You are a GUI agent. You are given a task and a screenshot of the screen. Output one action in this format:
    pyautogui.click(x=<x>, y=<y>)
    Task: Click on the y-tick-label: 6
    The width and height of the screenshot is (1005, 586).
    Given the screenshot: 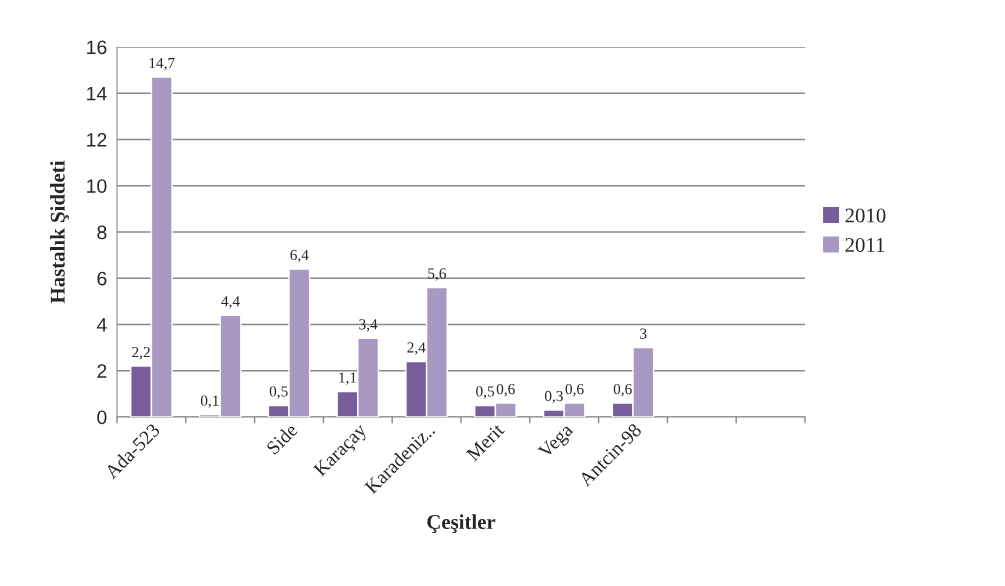 What is the action you would take?
    pyautogui.click(x=102, y=278)
    